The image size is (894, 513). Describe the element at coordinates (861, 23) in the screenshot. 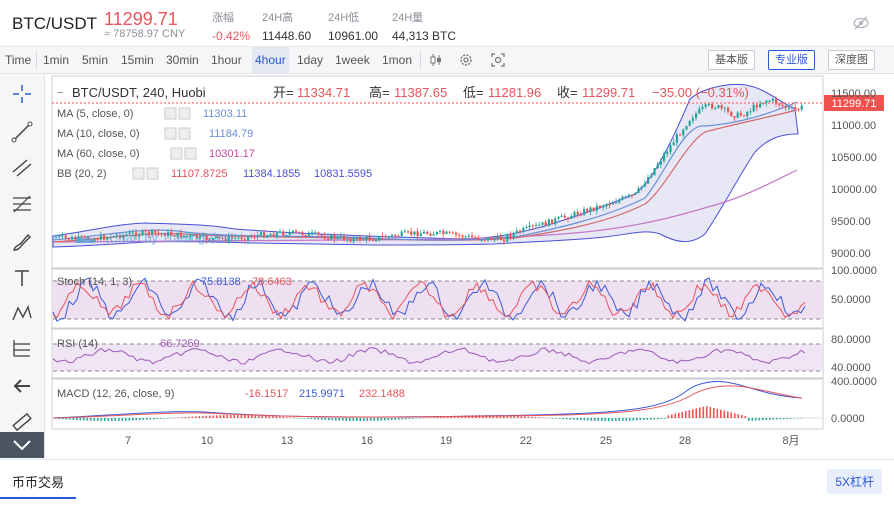

I see `hide-eye-icon` at that location.